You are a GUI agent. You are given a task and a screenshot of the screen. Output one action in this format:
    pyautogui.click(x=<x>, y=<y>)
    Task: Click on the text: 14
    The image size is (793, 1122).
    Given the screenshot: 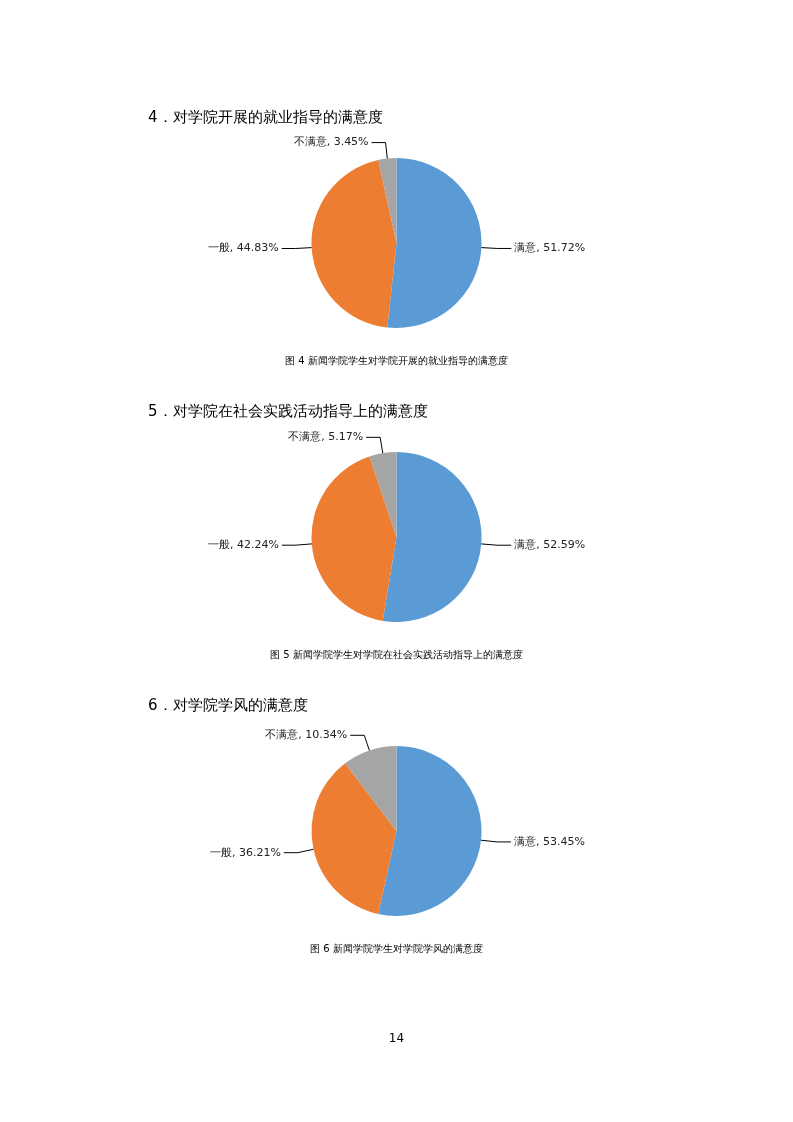 What is the action you would take?
    pyautogui.click(x=396, y=1038)
    